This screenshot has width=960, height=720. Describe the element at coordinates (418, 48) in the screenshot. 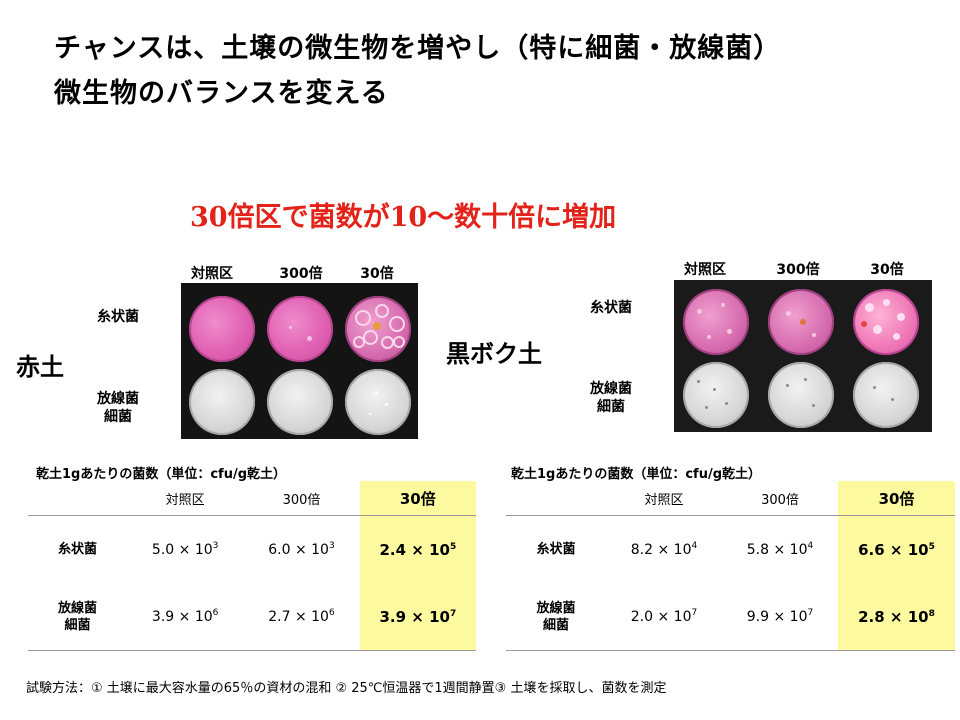

I see `slide-title-line1: チャンスは、土壌の微生物を増やし（特に細菌・放線菌）` at that location.